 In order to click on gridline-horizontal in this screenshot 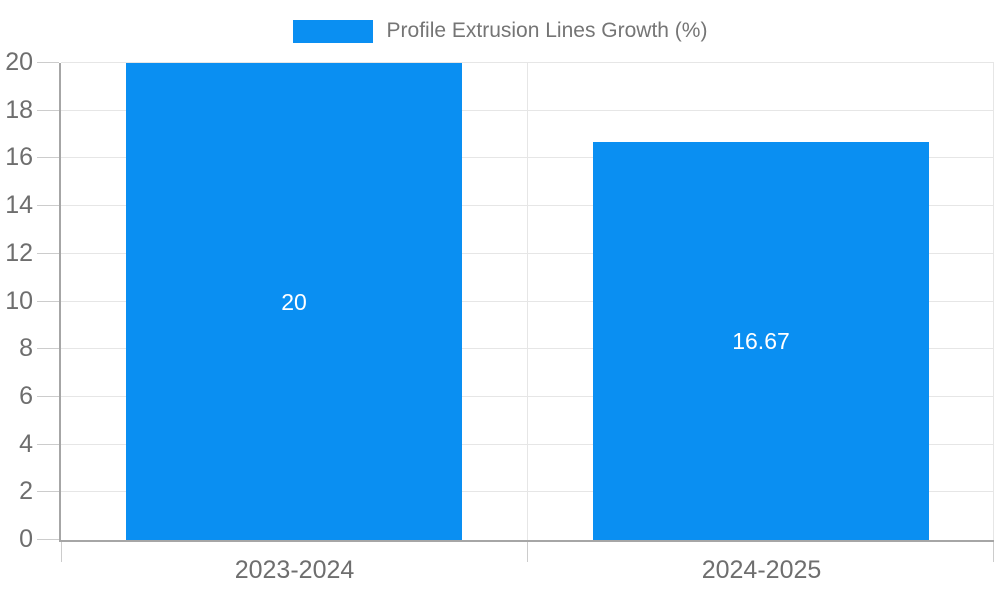, I will do `click(527, 62)`.